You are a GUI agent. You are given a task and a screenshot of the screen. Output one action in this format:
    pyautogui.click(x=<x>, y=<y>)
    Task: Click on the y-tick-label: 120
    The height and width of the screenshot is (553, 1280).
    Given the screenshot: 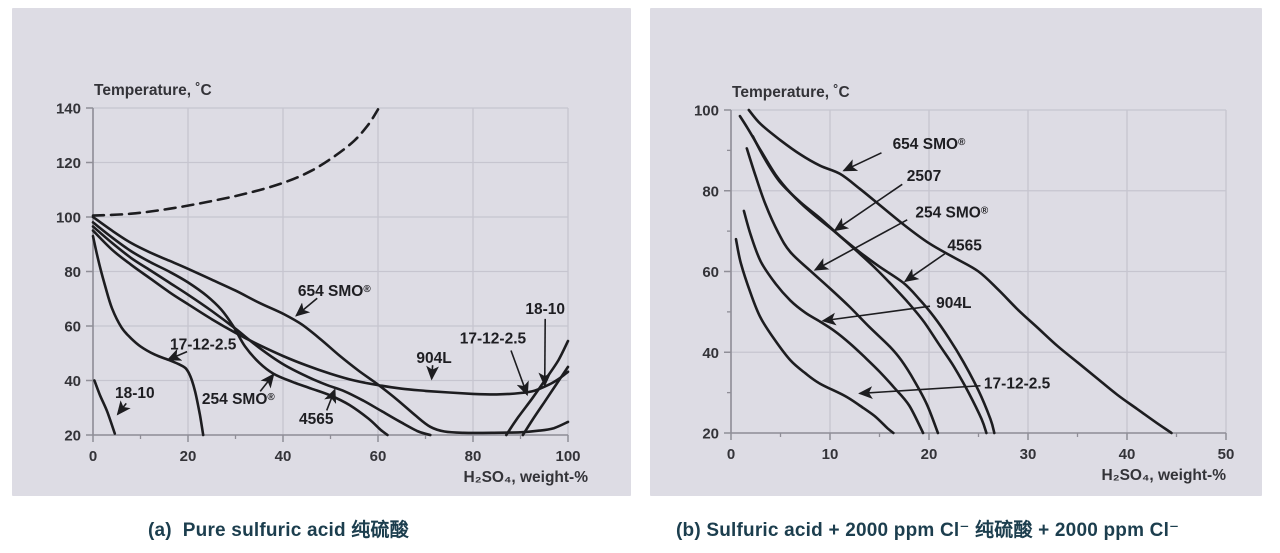 What is the action you would take?
    pyautogui.click(x=68, y=163)
    